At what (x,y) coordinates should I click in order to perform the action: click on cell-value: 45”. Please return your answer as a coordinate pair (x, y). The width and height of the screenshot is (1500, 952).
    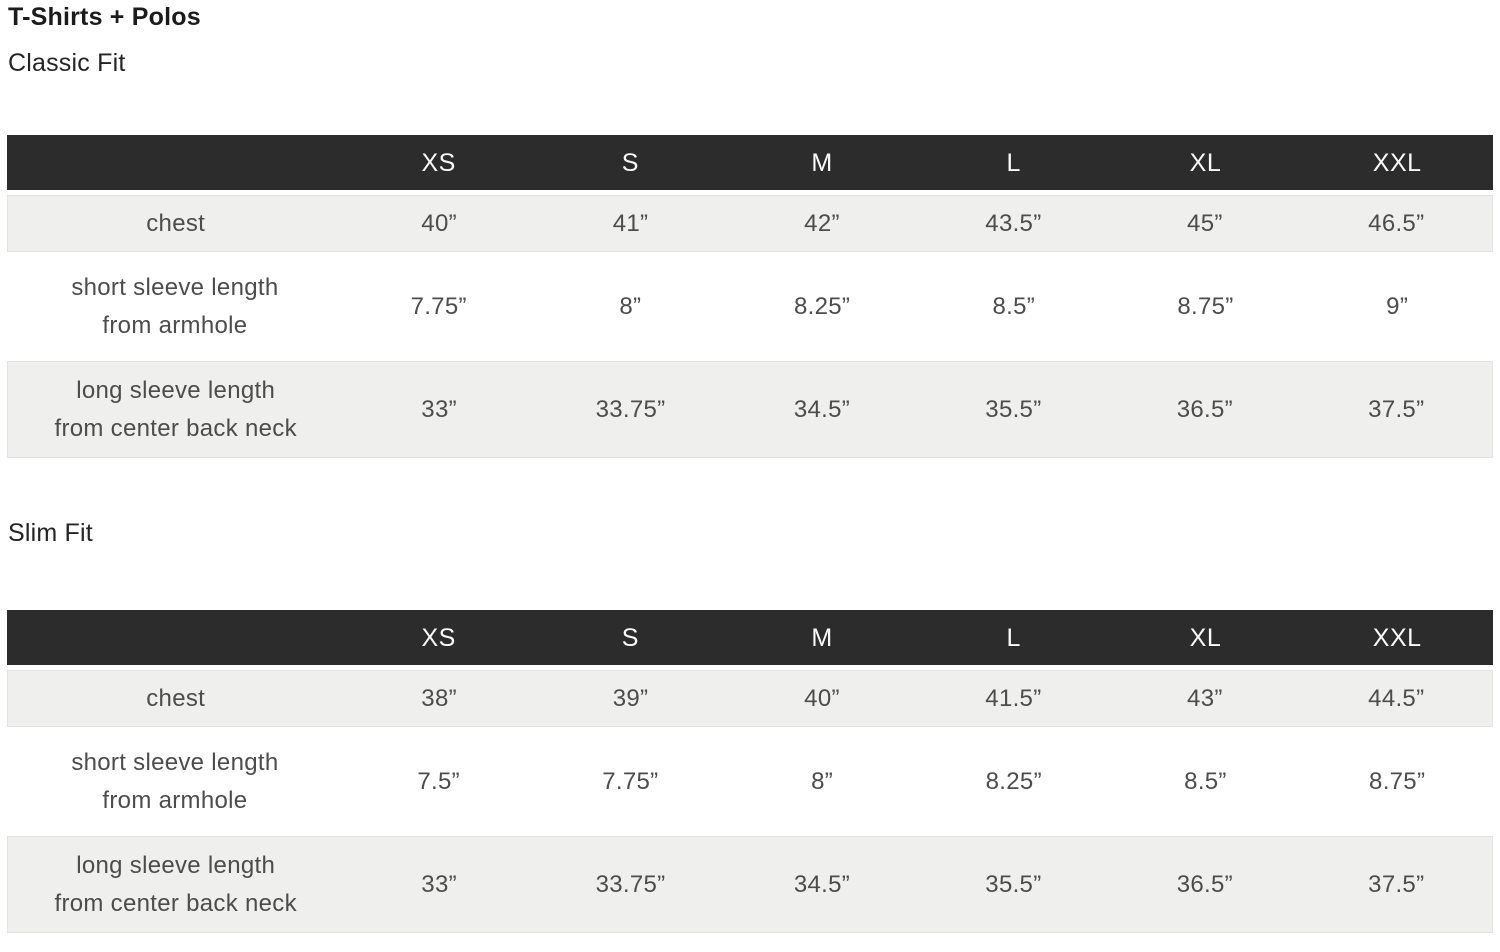
    Looking at the image, I should click on (1205, 223).